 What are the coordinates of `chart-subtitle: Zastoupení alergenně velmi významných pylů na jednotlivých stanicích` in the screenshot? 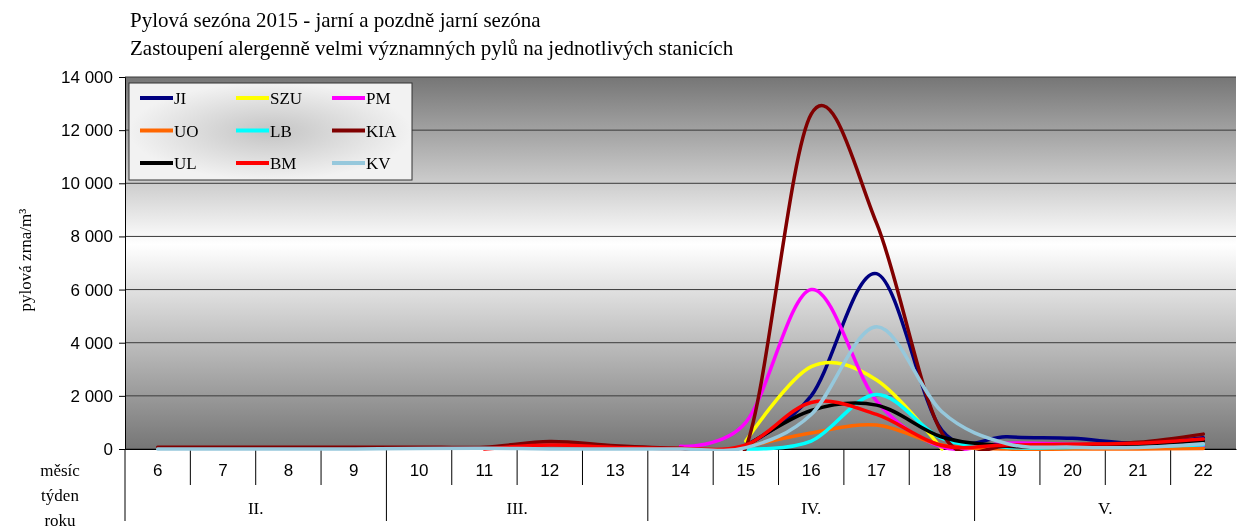 It's located at (432, 48).